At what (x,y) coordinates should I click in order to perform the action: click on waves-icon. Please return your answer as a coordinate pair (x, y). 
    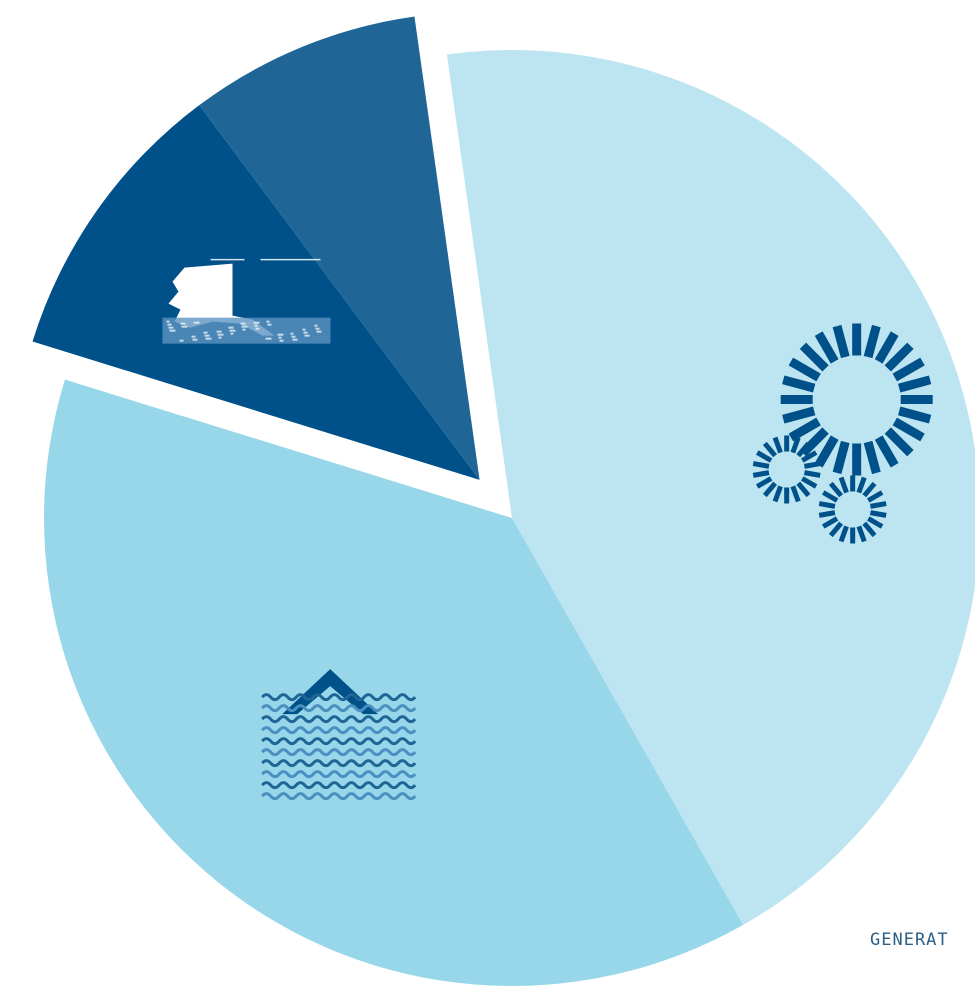
    Looking at the image, I should click on (339, 735).